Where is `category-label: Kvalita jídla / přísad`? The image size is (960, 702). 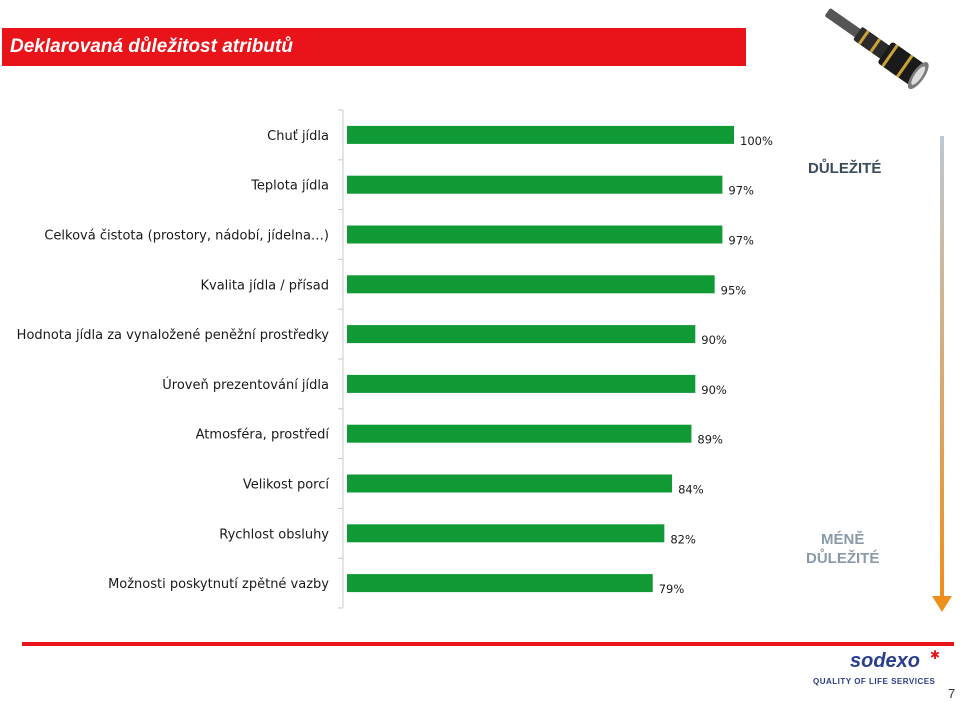
category-label: Kvalita jídla / přísad is located at coordinates (264, 285).